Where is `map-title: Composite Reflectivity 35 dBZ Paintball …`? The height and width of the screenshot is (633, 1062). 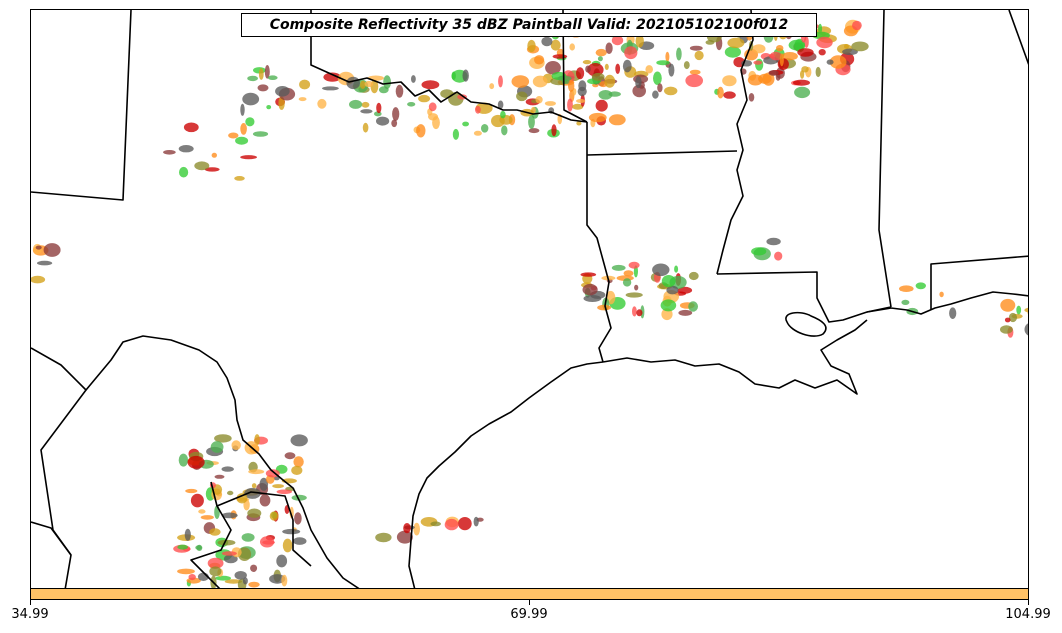
map-title: Composite Reflectivity 35 dBZ Paintball … is located at coordinates (529, 25).